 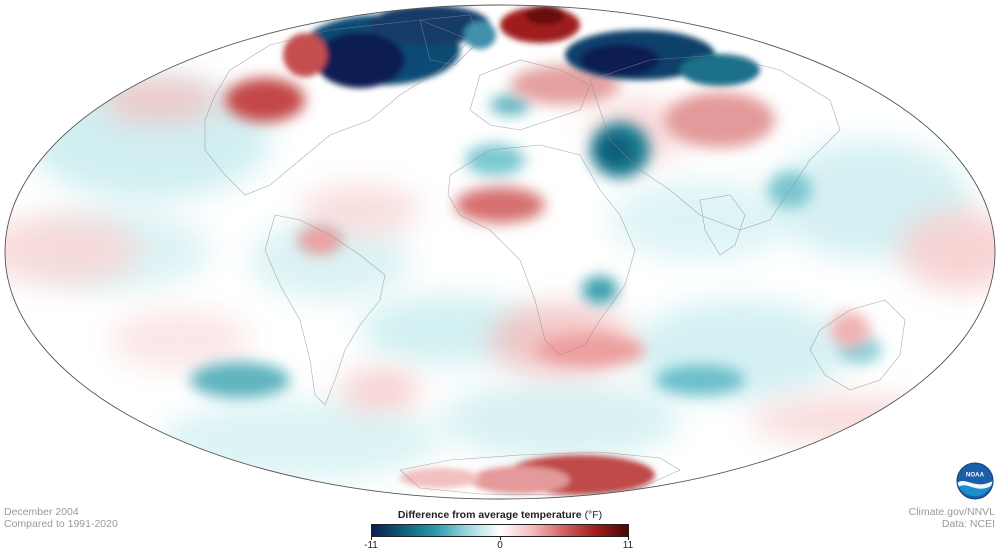 What do you see at coordinates (489, 515) in the screenshot?
I see `legend-title: Difference from average temperature` at bounding box center [489, 515].